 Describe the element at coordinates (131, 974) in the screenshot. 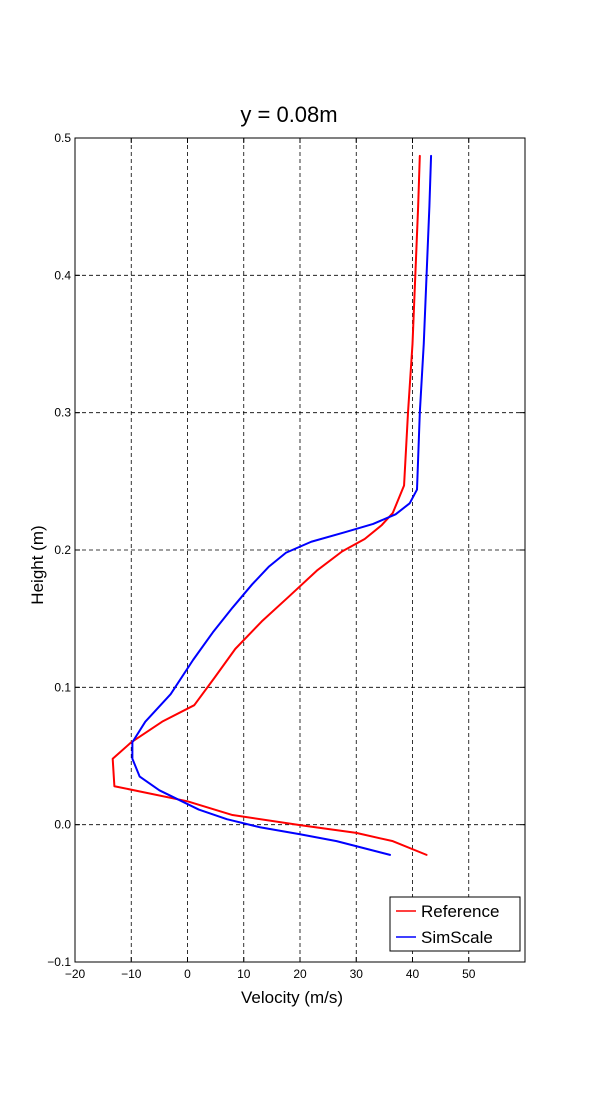

I see `x-tick-label: −10` at that location.